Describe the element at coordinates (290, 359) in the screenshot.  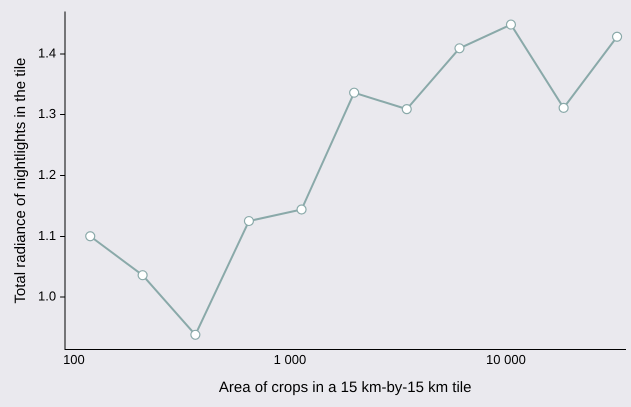
I see `x-tick-label: 1 000` at that location.